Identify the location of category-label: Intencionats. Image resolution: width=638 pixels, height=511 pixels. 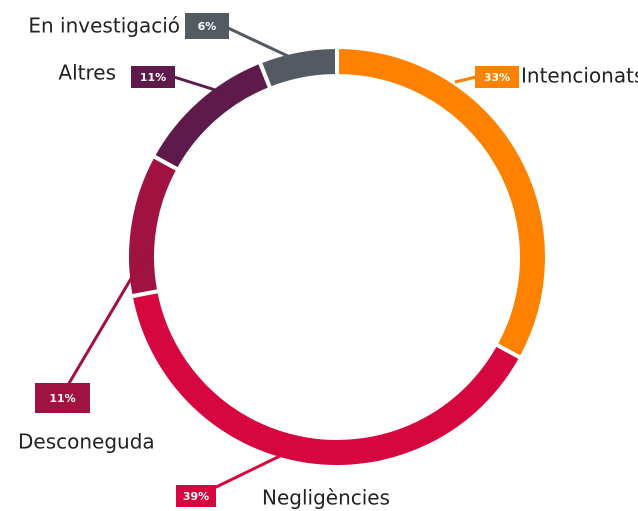
(579, 76).